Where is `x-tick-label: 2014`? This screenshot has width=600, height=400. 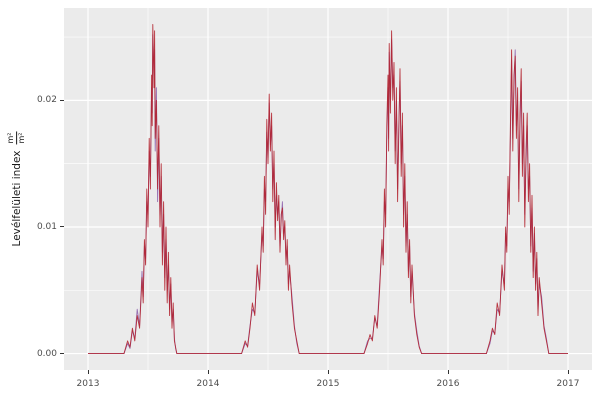
x-tick-label: 2014 is located at coordinates (208, 384).